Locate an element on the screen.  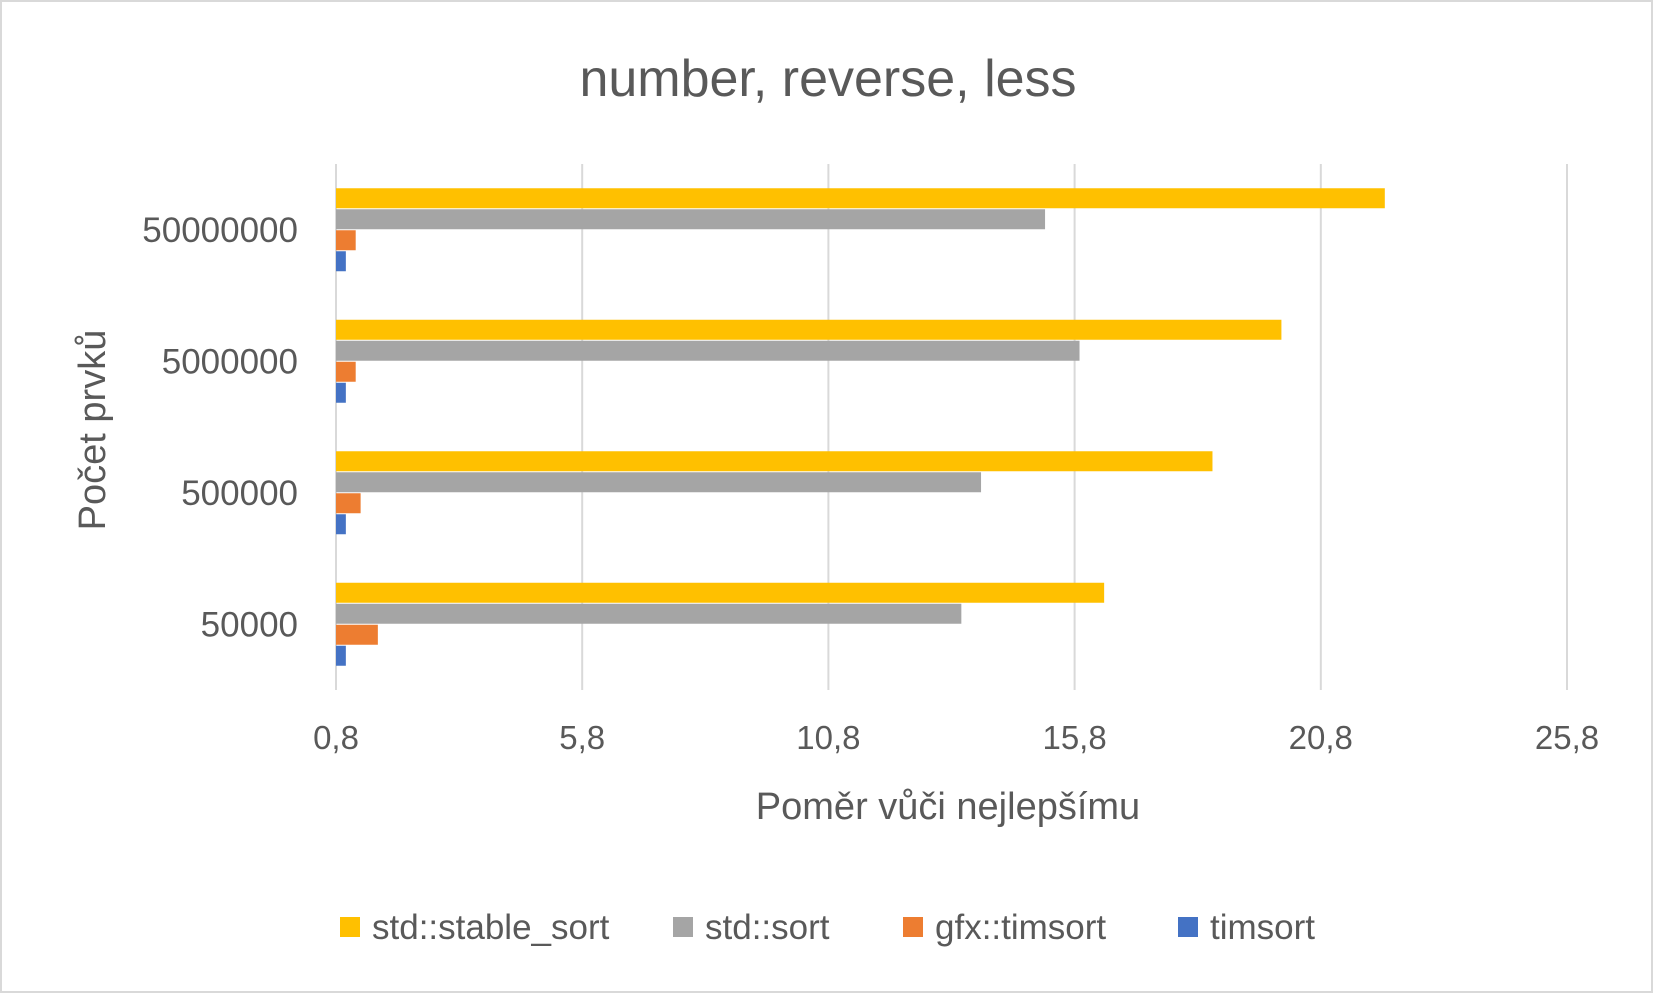
y-tick-label: 5000000 is located at coordinates (230, 361).